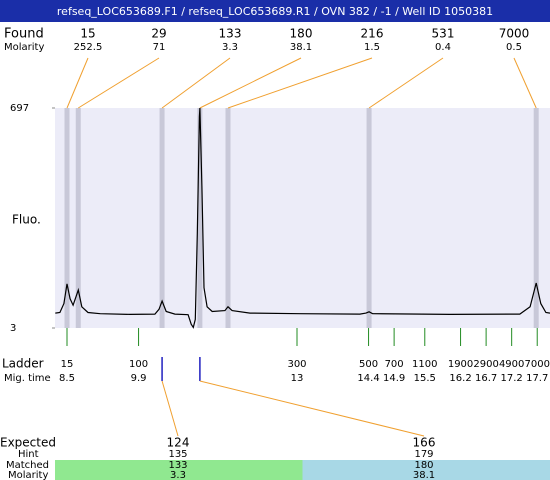 The width and height of the screenshot is (550, 480). Describe the element at coordinates (177, 454) in the screenshot. I see `expected-hint: 135` at that location.